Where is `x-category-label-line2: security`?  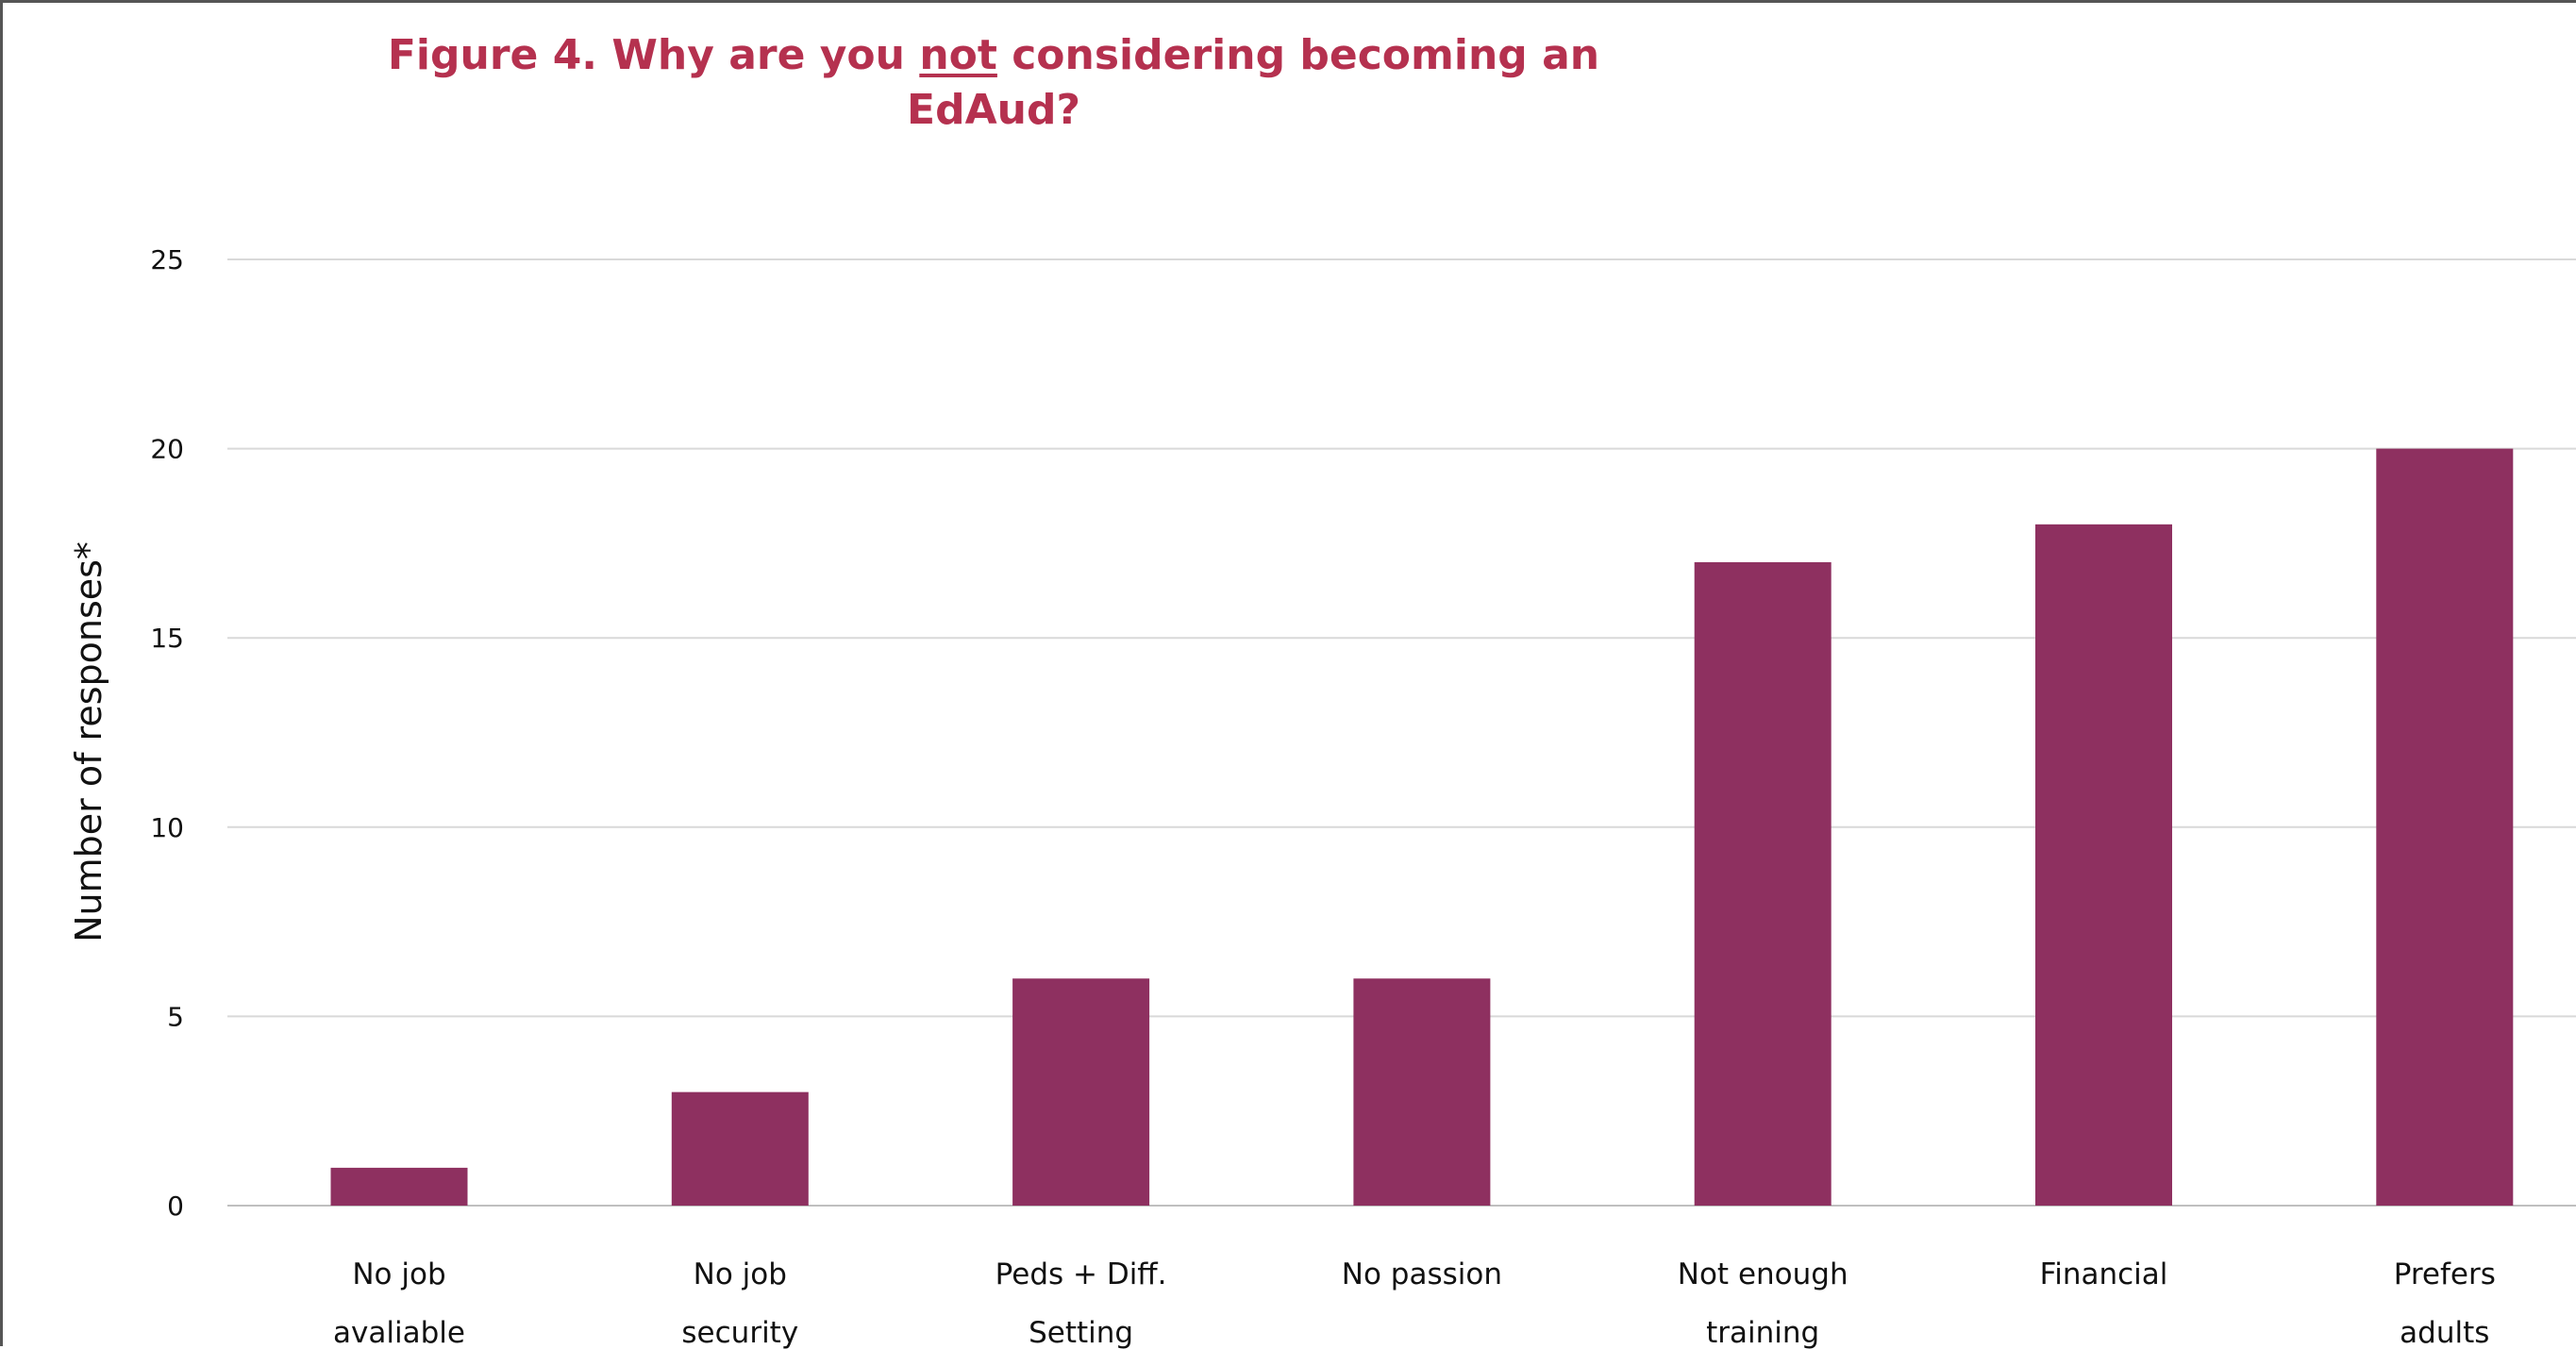
x-category-label-line2: security is located at coordinates (739, 1332).